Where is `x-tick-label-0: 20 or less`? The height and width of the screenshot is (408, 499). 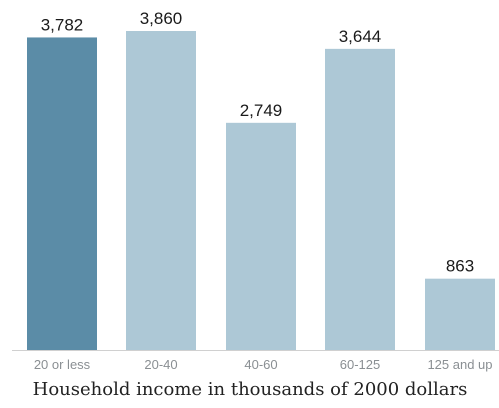
x-tick-label-0: 20 or less is located at coordinates (62, 364).